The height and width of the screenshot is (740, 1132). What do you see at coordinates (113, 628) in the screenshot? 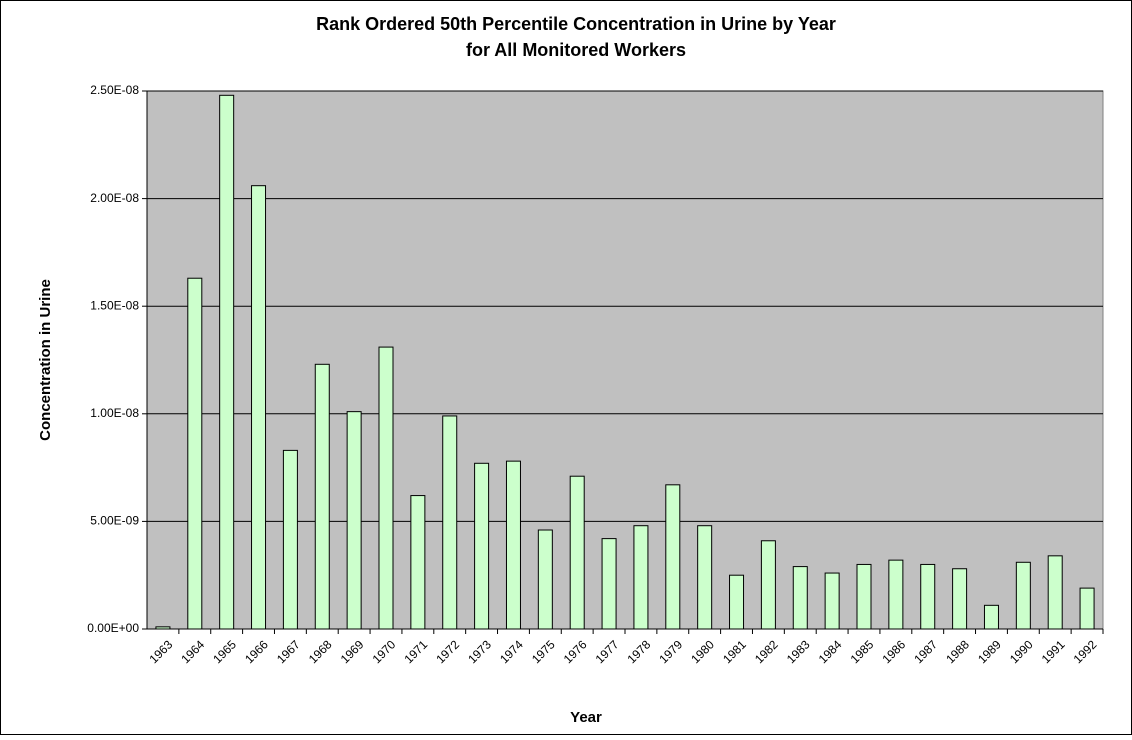
I see `y-tick-label: 0.00E+00` at bounding box center [113, 628].